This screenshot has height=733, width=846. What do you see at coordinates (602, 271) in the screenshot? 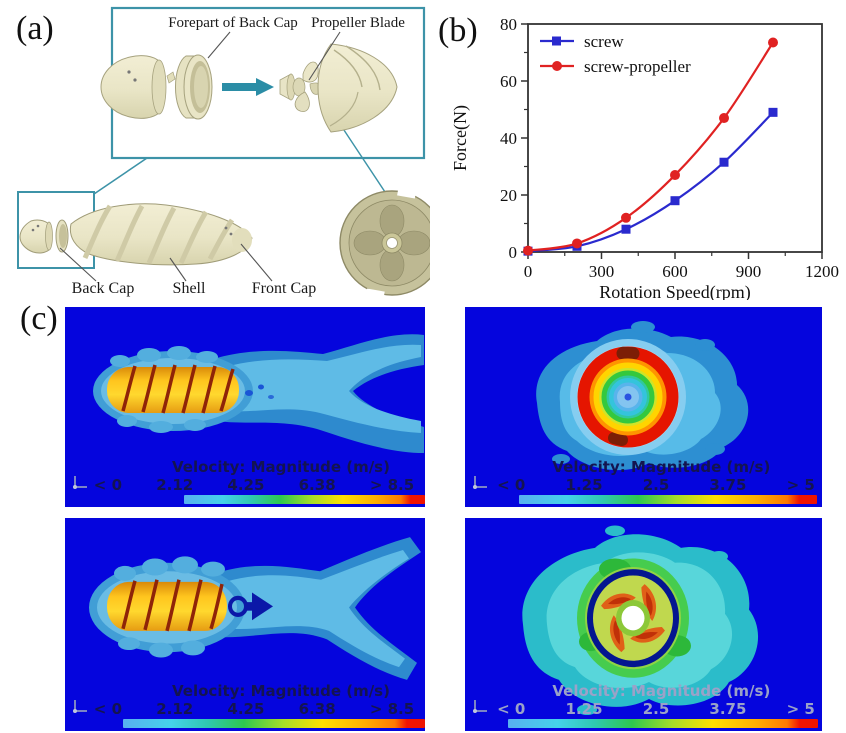
I see `x-tick-label: 300` at bounding box center [602, 271].